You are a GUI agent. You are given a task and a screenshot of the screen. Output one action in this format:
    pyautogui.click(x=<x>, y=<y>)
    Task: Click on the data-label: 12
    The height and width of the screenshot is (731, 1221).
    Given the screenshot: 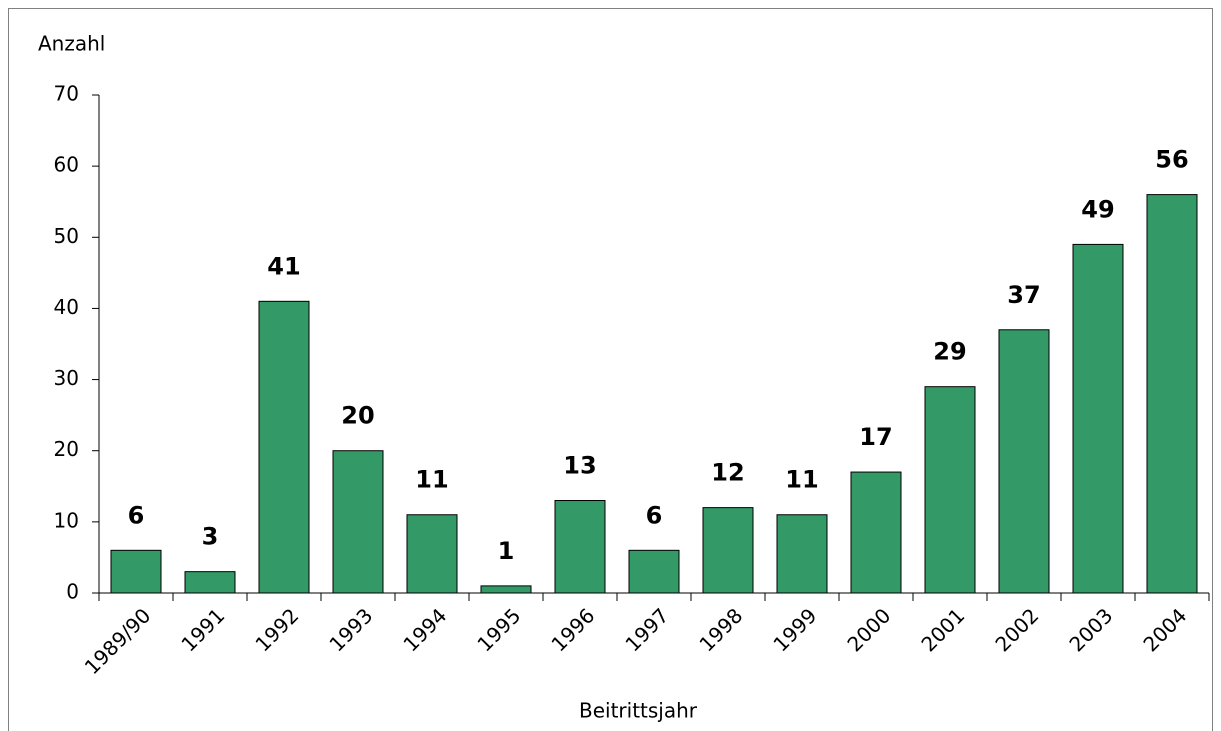 What is the action you would take?
    pyautogui.click(x=727, y=473)
    